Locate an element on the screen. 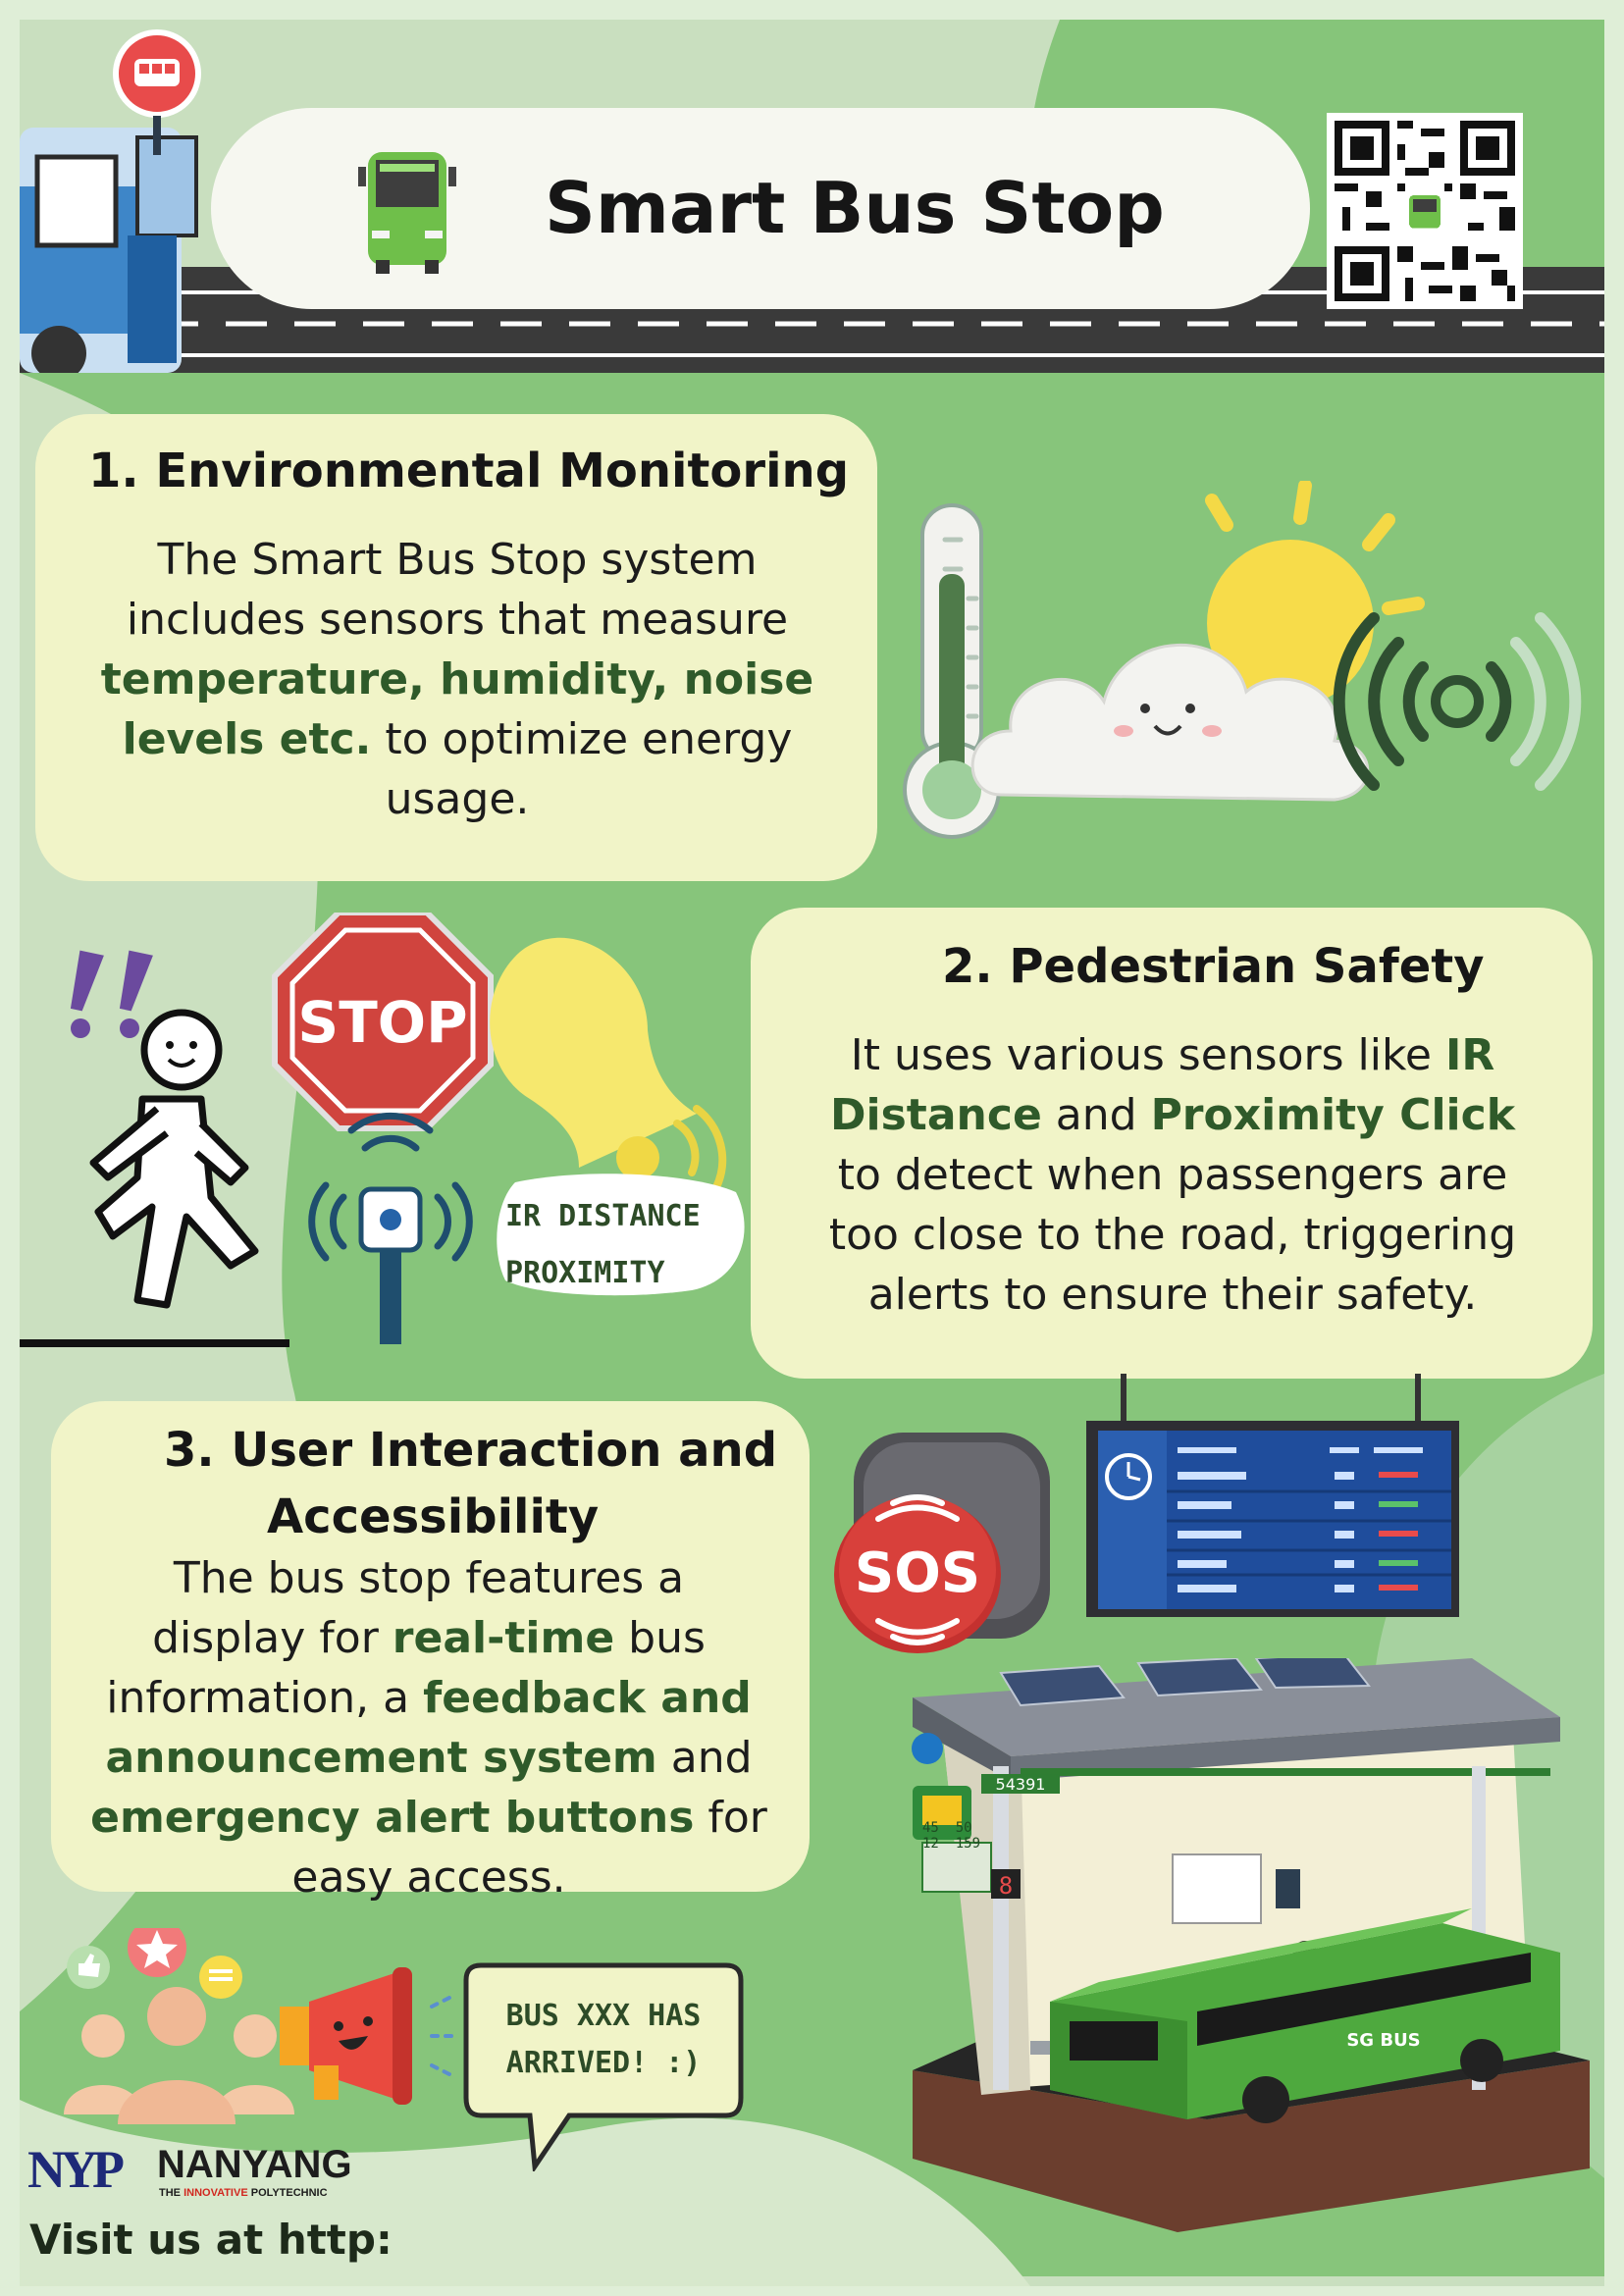 This screenshot has height=2296, width=1624. body-line: announcement system and is located at coordinates (429, 1758).